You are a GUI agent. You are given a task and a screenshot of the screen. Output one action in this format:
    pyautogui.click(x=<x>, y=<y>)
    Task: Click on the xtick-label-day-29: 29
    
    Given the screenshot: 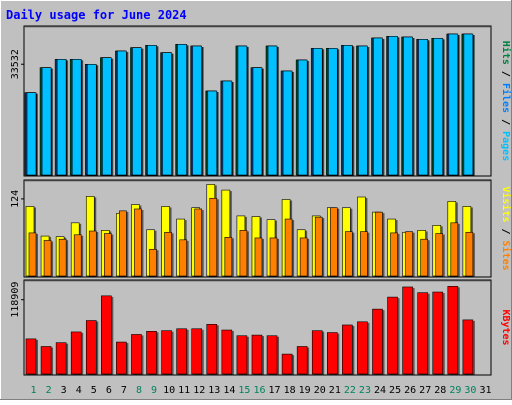 What is the action you would take?
    pyautogui.click(x=455, y=390)
    